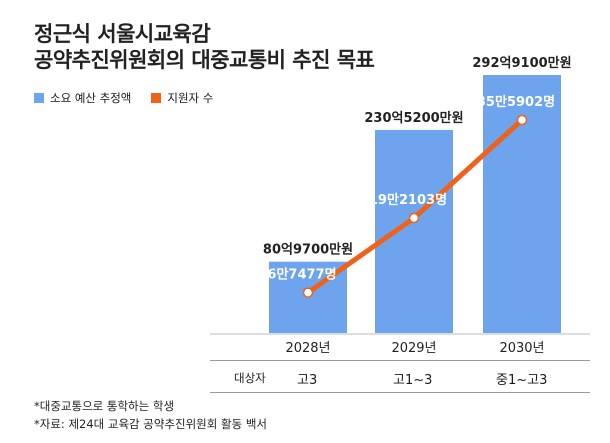 This screenshot has width=610, height=443. What do you see at coordinates (250, 378) in the screenshot?
I see `target-row-label: 대상자` at bounding box center [250, 378].